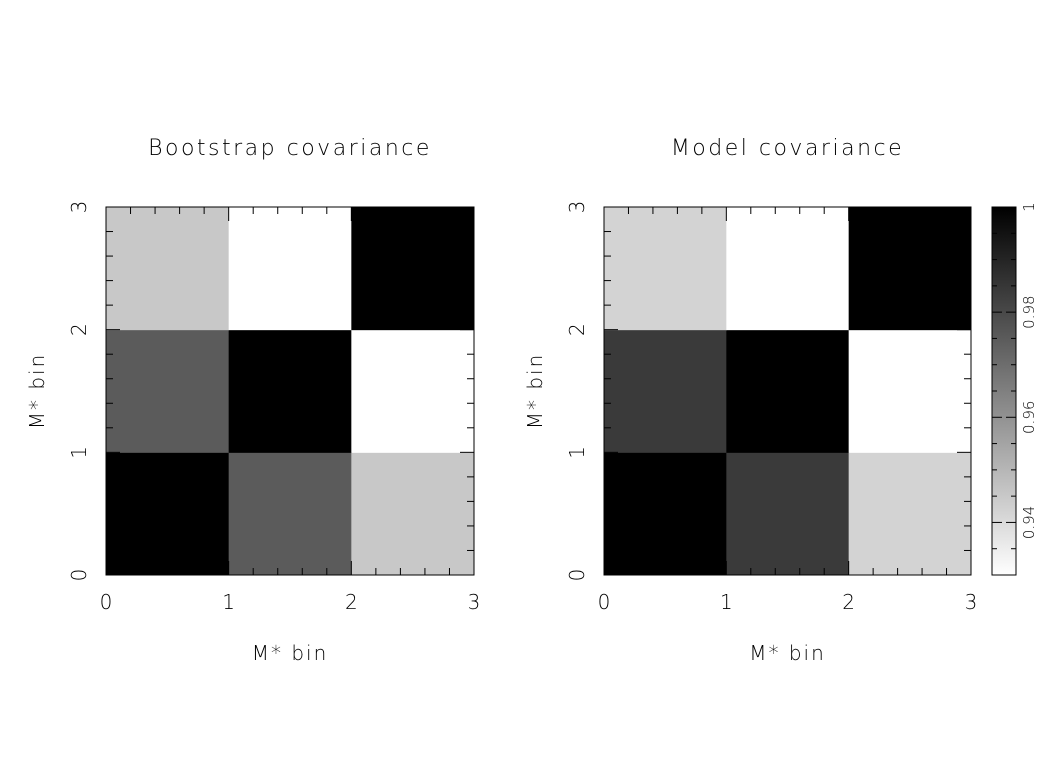 The width and height of the screenshot is (1053, 784). What do you see at coordinates (1029, 207) in the screenshot?
I see `colorbar-tick-label-1: 1` at bounding box center [1029, 207].